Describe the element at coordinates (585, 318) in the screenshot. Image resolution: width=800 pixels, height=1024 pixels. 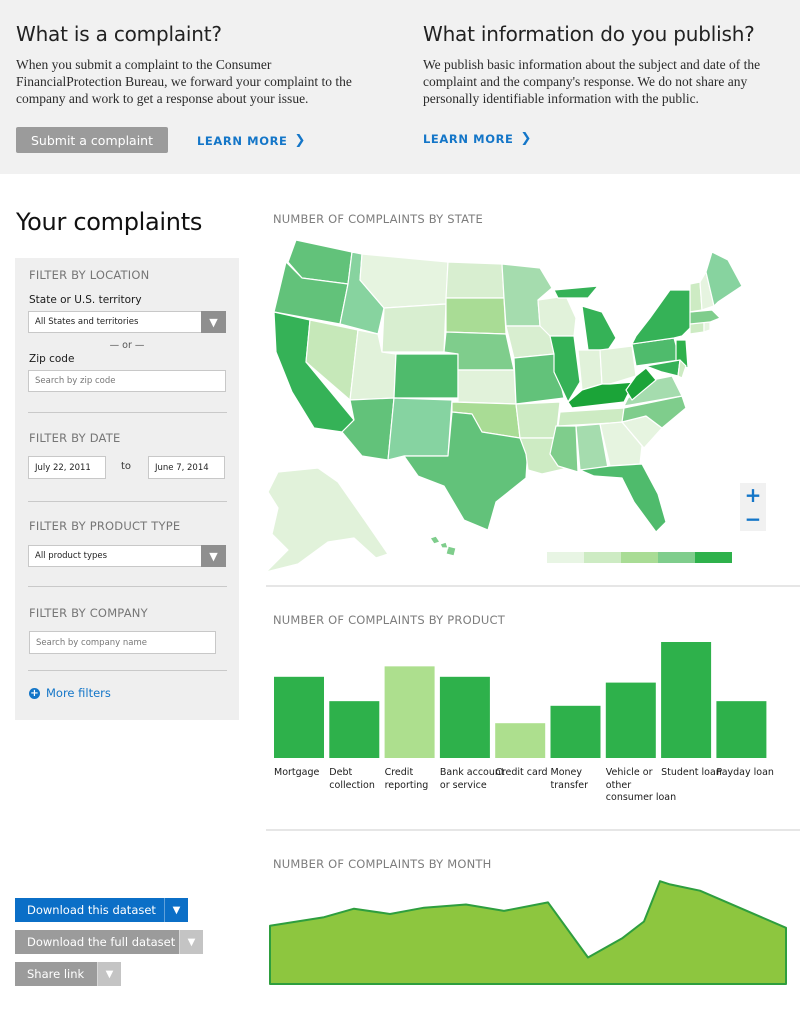
I see `state-mi` at that location.